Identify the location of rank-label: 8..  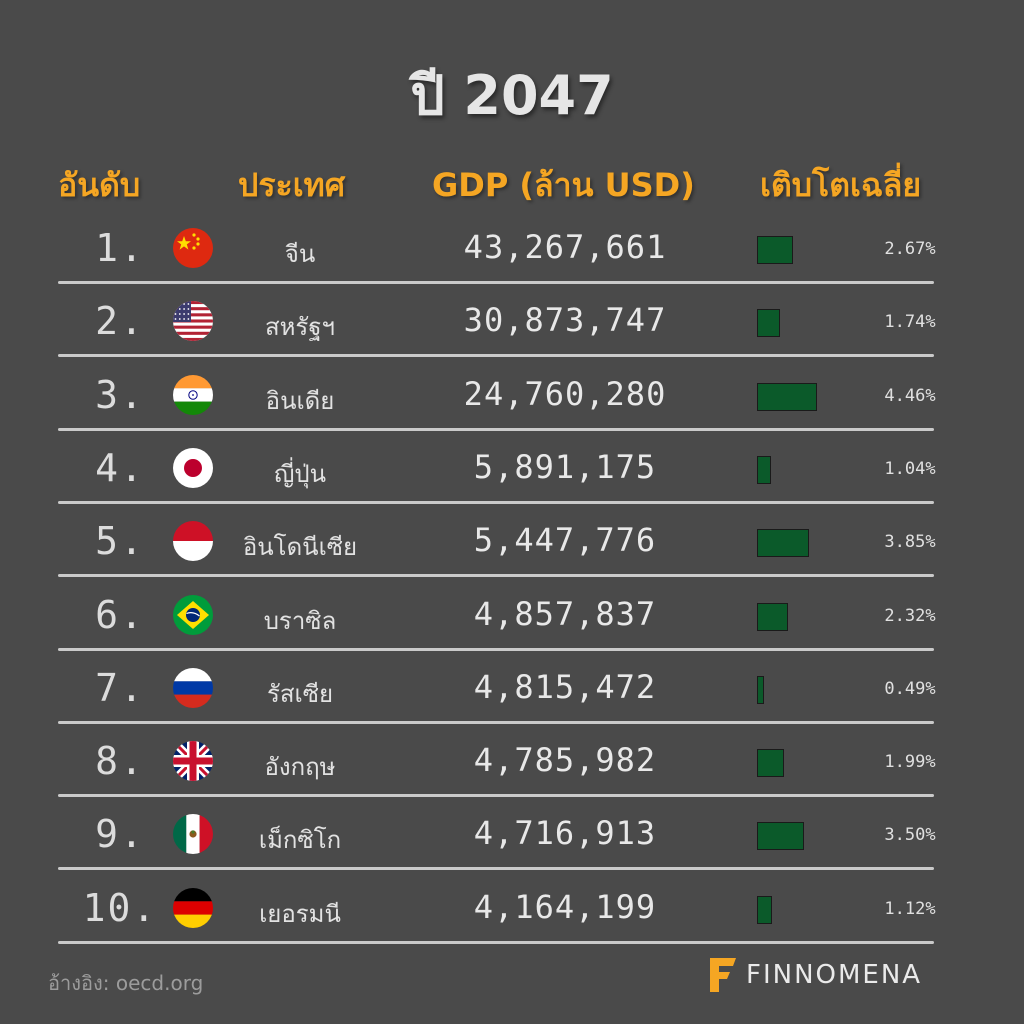
(120, 761).